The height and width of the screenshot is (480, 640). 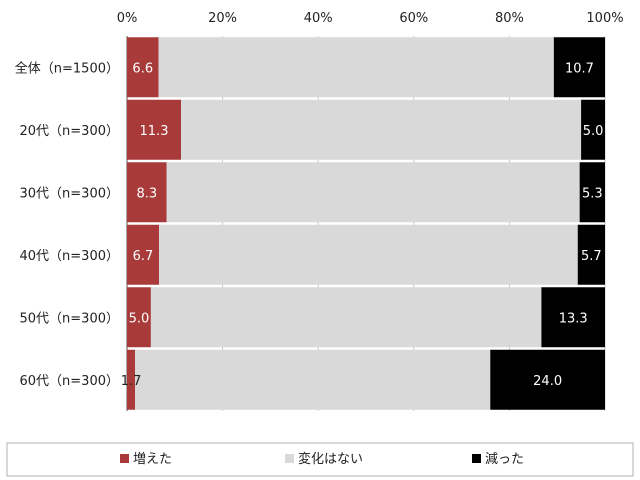 What do you see at coordinates (70, 381) in the screenshot?
I see `category-label: 60代（n=300）` at bounding box center [70, 381].